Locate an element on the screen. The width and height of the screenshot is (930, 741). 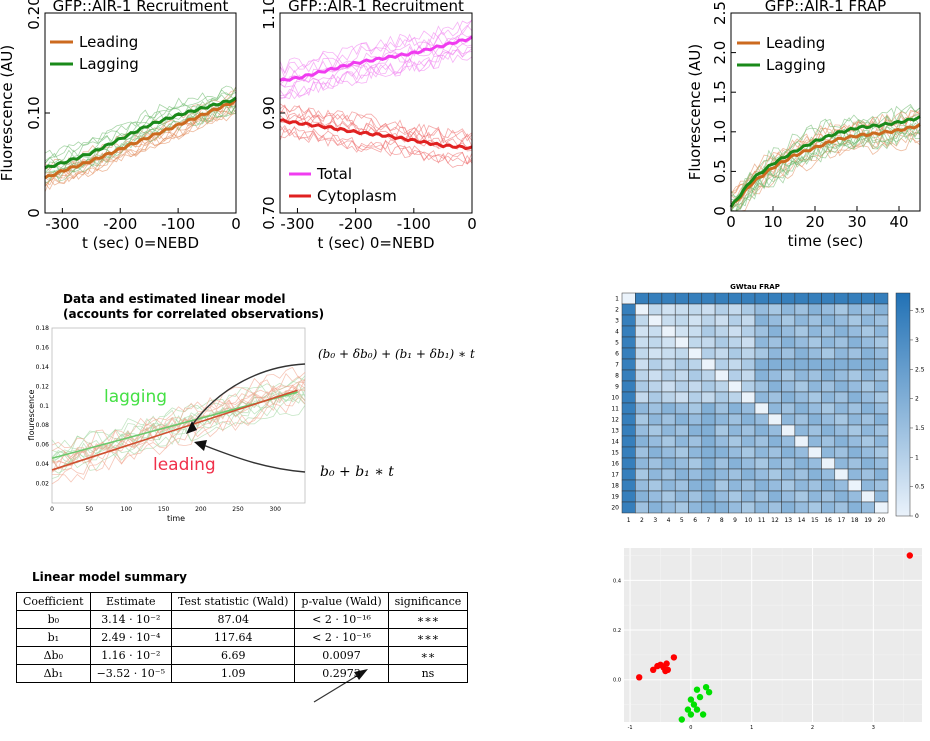
x-tick-label: 250 is located at coordinates (238, 509).